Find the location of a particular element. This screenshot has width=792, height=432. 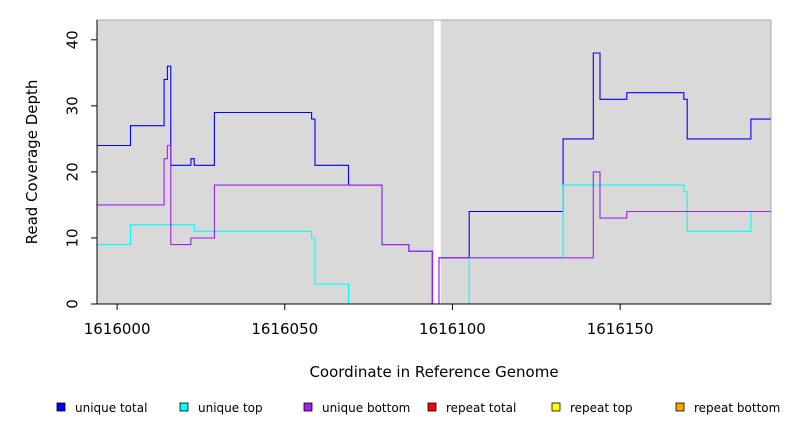

y-tick-label: 40 is located at coordinates (73, 39).